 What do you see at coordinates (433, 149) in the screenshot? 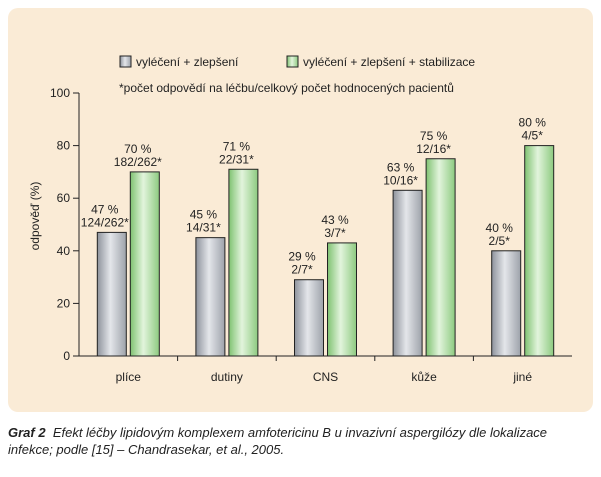
I see `data-label-fraction: 12/16*` at bounding box center [433, 149].